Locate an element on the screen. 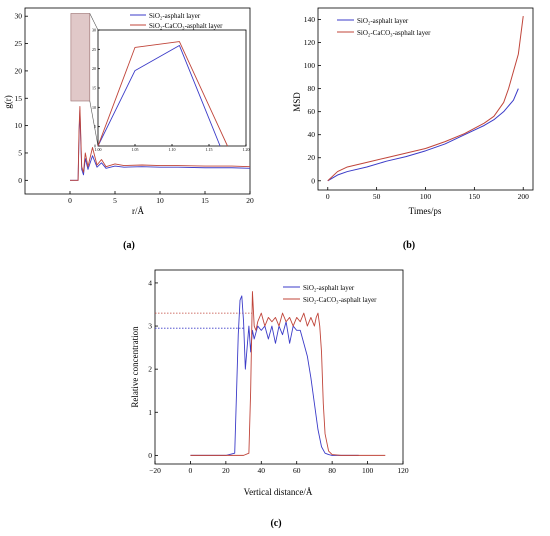 The image size is (550, 536). b-ytick-label-0: 0 is located at coordinates (313, 180).